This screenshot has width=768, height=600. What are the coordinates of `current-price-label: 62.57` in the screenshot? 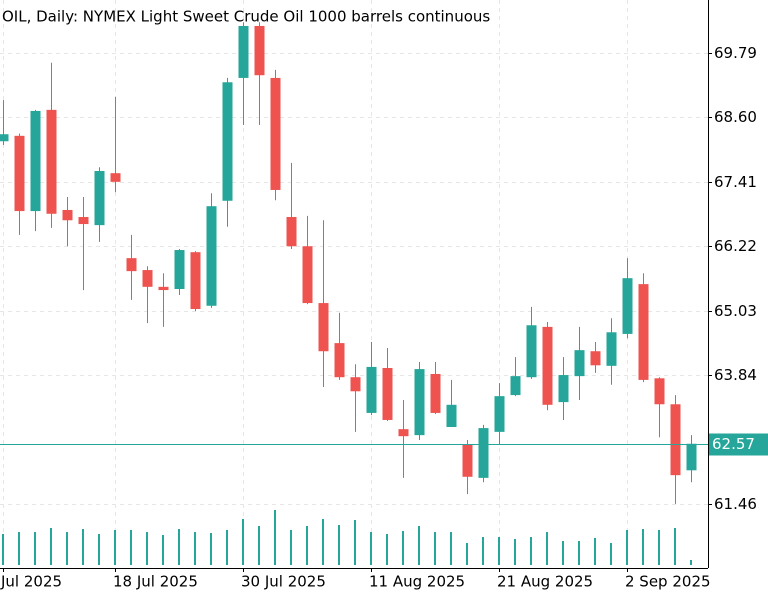 It's located at (733, 444).